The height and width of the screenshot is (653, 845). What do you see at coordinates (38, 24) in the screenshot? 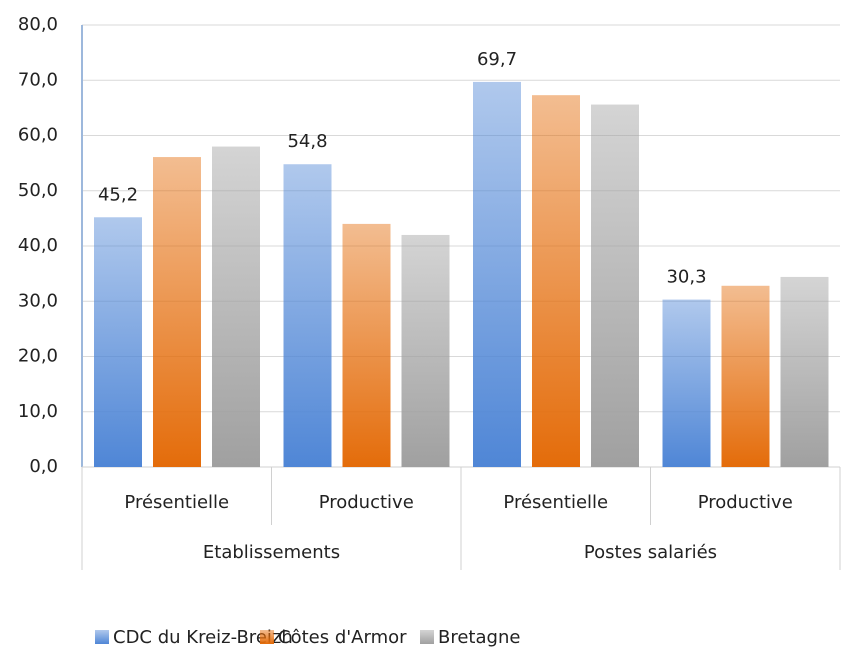
I see `y-tick-label: 80,0` at bounding box center [38, 24].